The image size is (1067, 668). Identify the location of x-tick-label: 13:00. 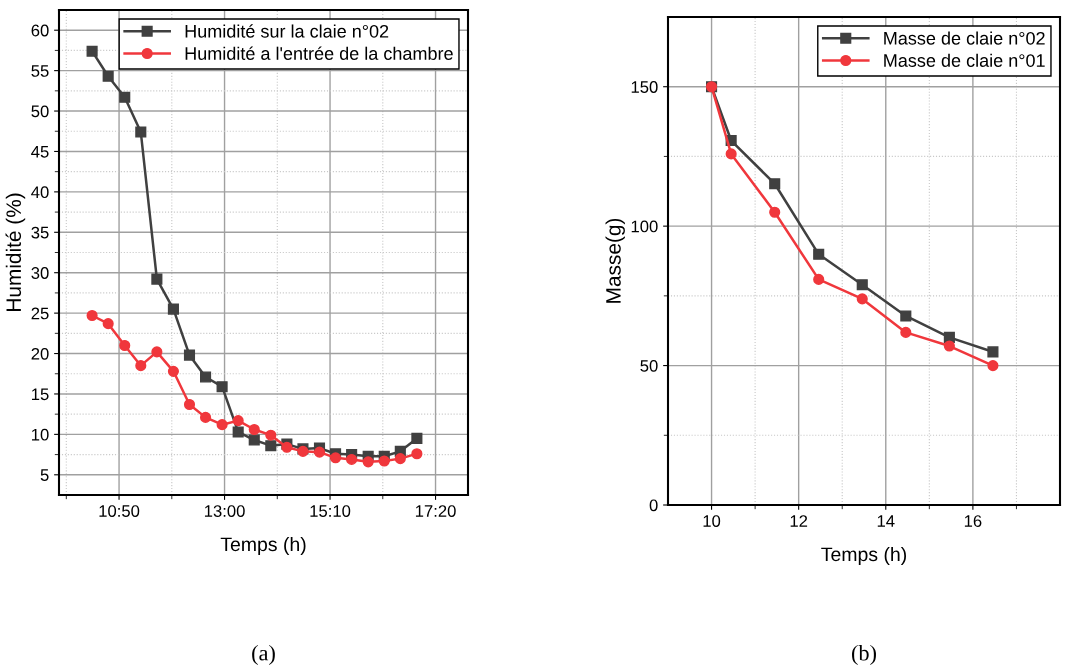
(224, 511).